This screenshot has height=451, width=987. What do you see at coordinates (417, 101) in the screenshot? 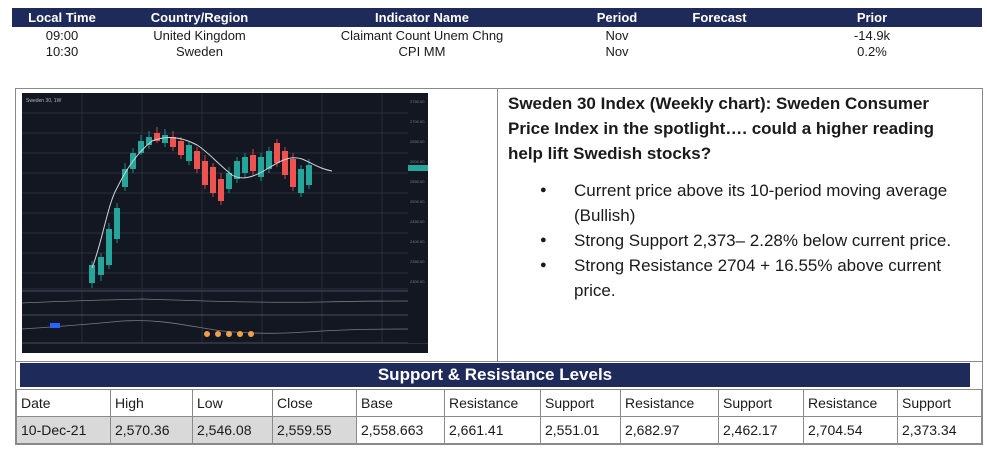
I see `svg-text: 2750.00` at bounding box center [417, 101].